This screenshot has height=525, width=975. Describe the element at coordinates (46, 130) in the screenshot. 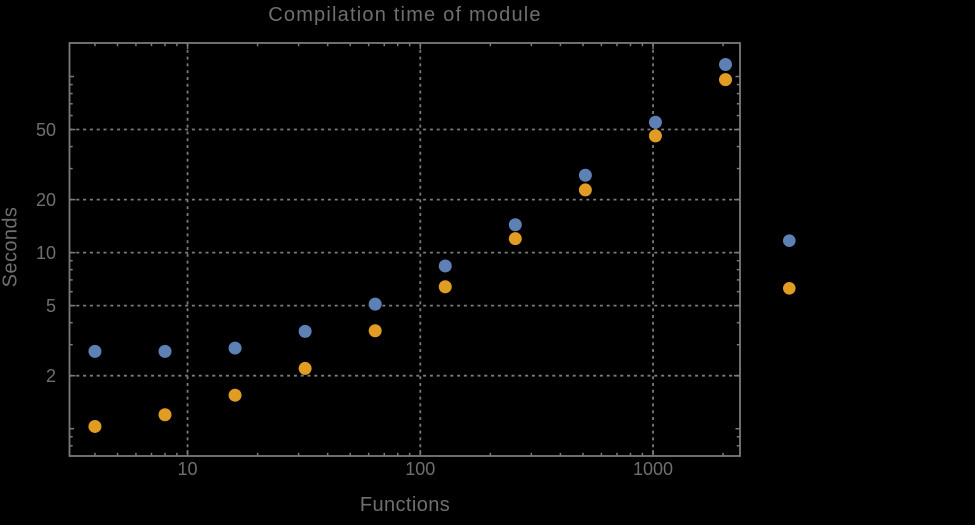

I see `y-tick-label: 50` at that location.